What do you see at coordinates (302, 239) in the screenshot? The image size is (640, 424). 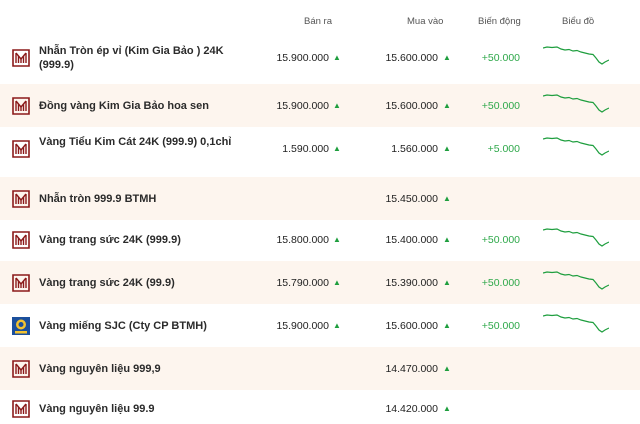 I see `sell-price: 15.800.000` at bounding box center [302, 239].